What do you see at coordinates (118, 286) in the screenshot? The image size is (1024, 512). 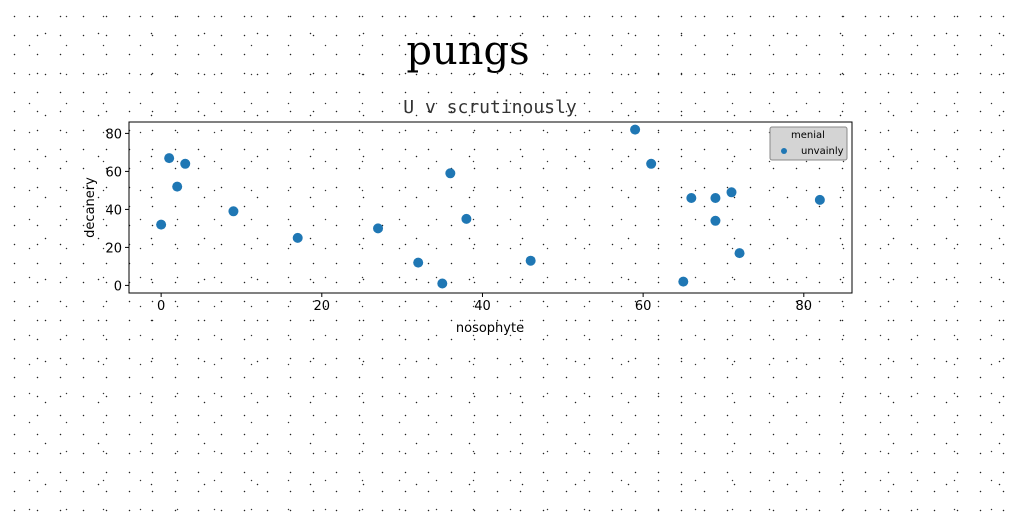 I see `y-tick-label: 0` at bounding box center [118, 286].